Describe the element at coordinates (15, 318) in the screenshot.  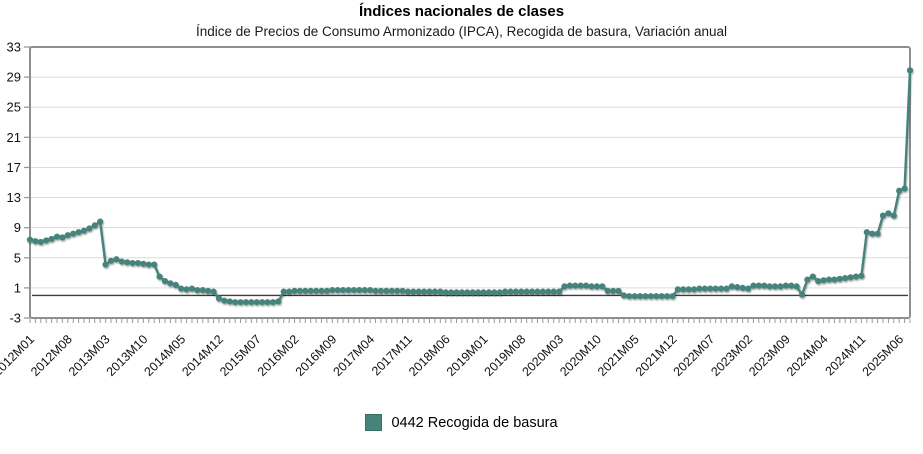
I see `y-axis-tick-label: -3` at that location.